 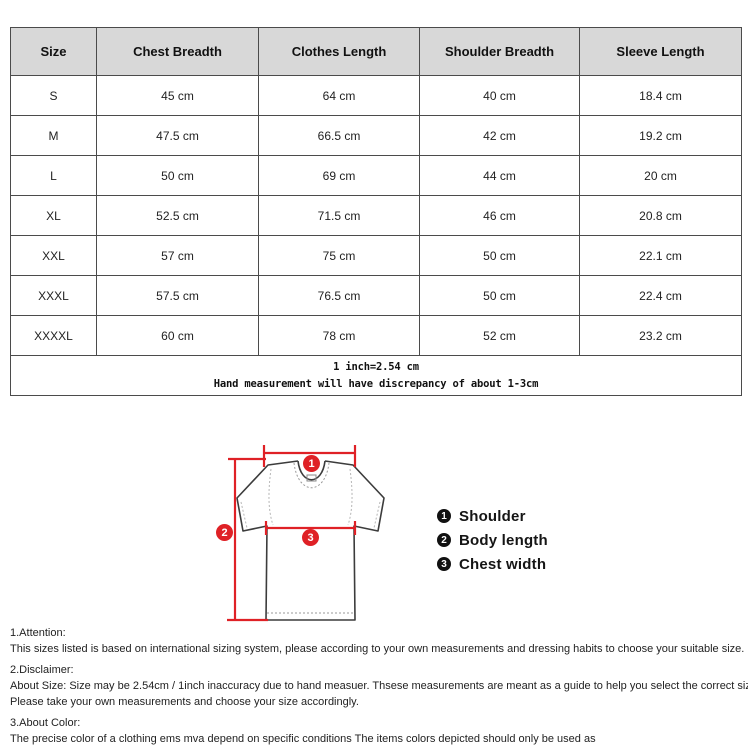 What do you see at coordinates (38, 633) in the screenshot?
I see `attention-title: 1.Attention:` at bounding box center [38, 633].